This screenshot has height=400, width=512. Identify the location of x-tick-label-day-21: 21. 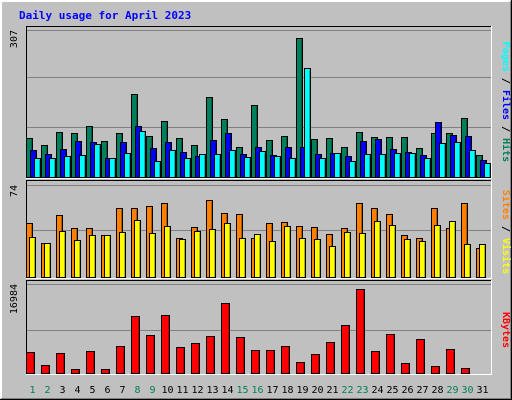
(332, 390).